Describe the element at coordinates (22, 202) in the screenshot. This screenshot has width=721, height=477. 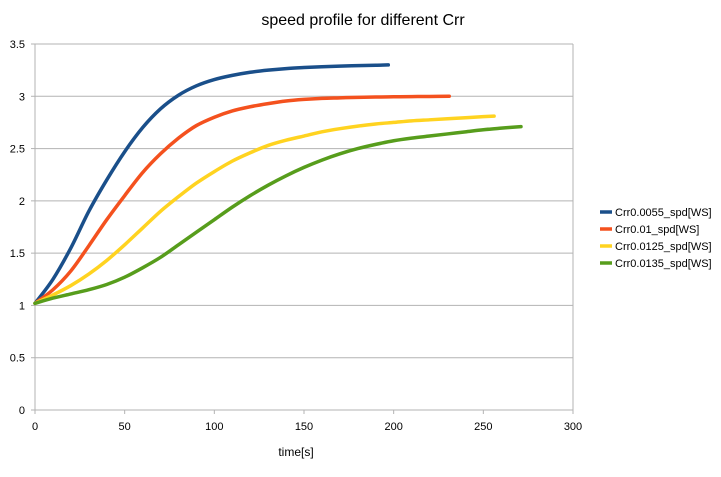
I see `y-tick-label: 2` at that location.